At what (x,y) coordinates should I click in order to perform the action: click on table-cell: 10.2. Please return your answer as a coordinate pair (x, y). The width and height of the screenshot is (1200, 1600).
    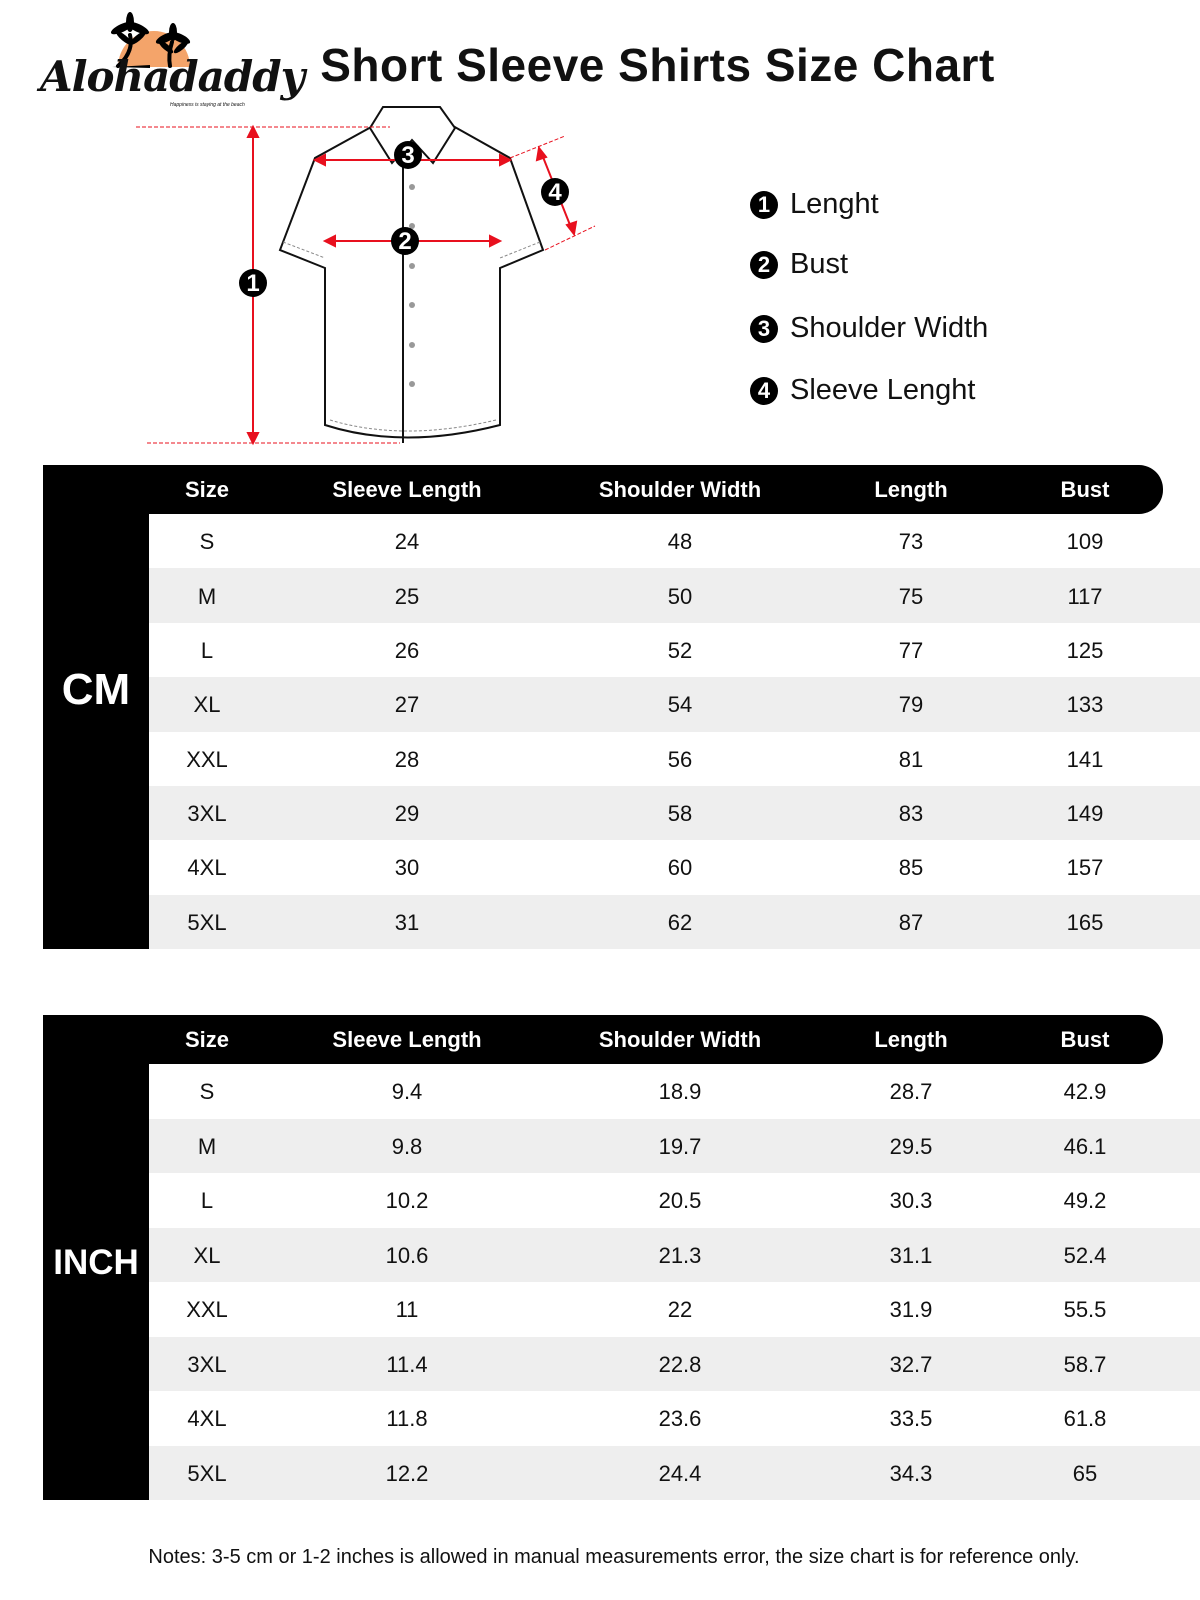
    Looking at the image, I should click on (407, 1201).